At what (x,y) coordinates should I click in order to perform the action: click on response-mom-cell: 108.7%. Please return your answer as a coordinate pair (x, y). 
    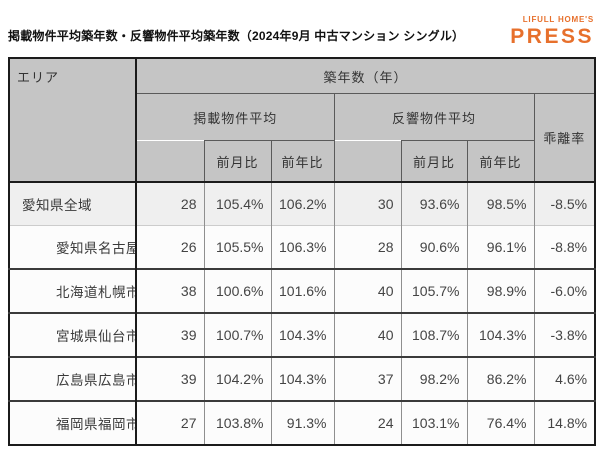
    Looking at the image, I should click on (433, 334).